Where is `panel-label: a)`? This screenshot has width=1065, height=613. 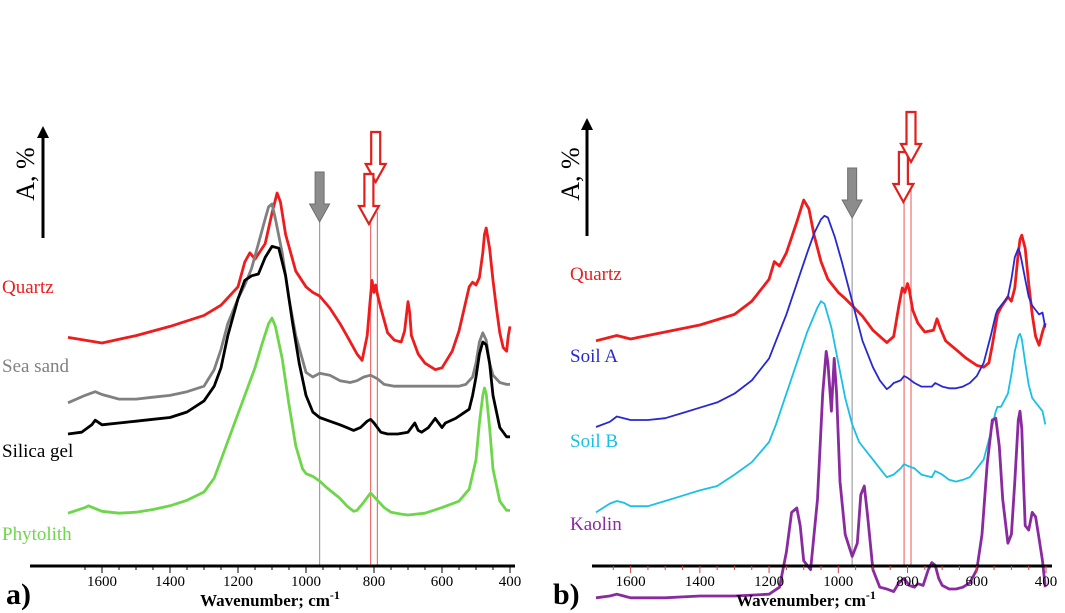
panel-label: a) is located at coordinates (18, 594).